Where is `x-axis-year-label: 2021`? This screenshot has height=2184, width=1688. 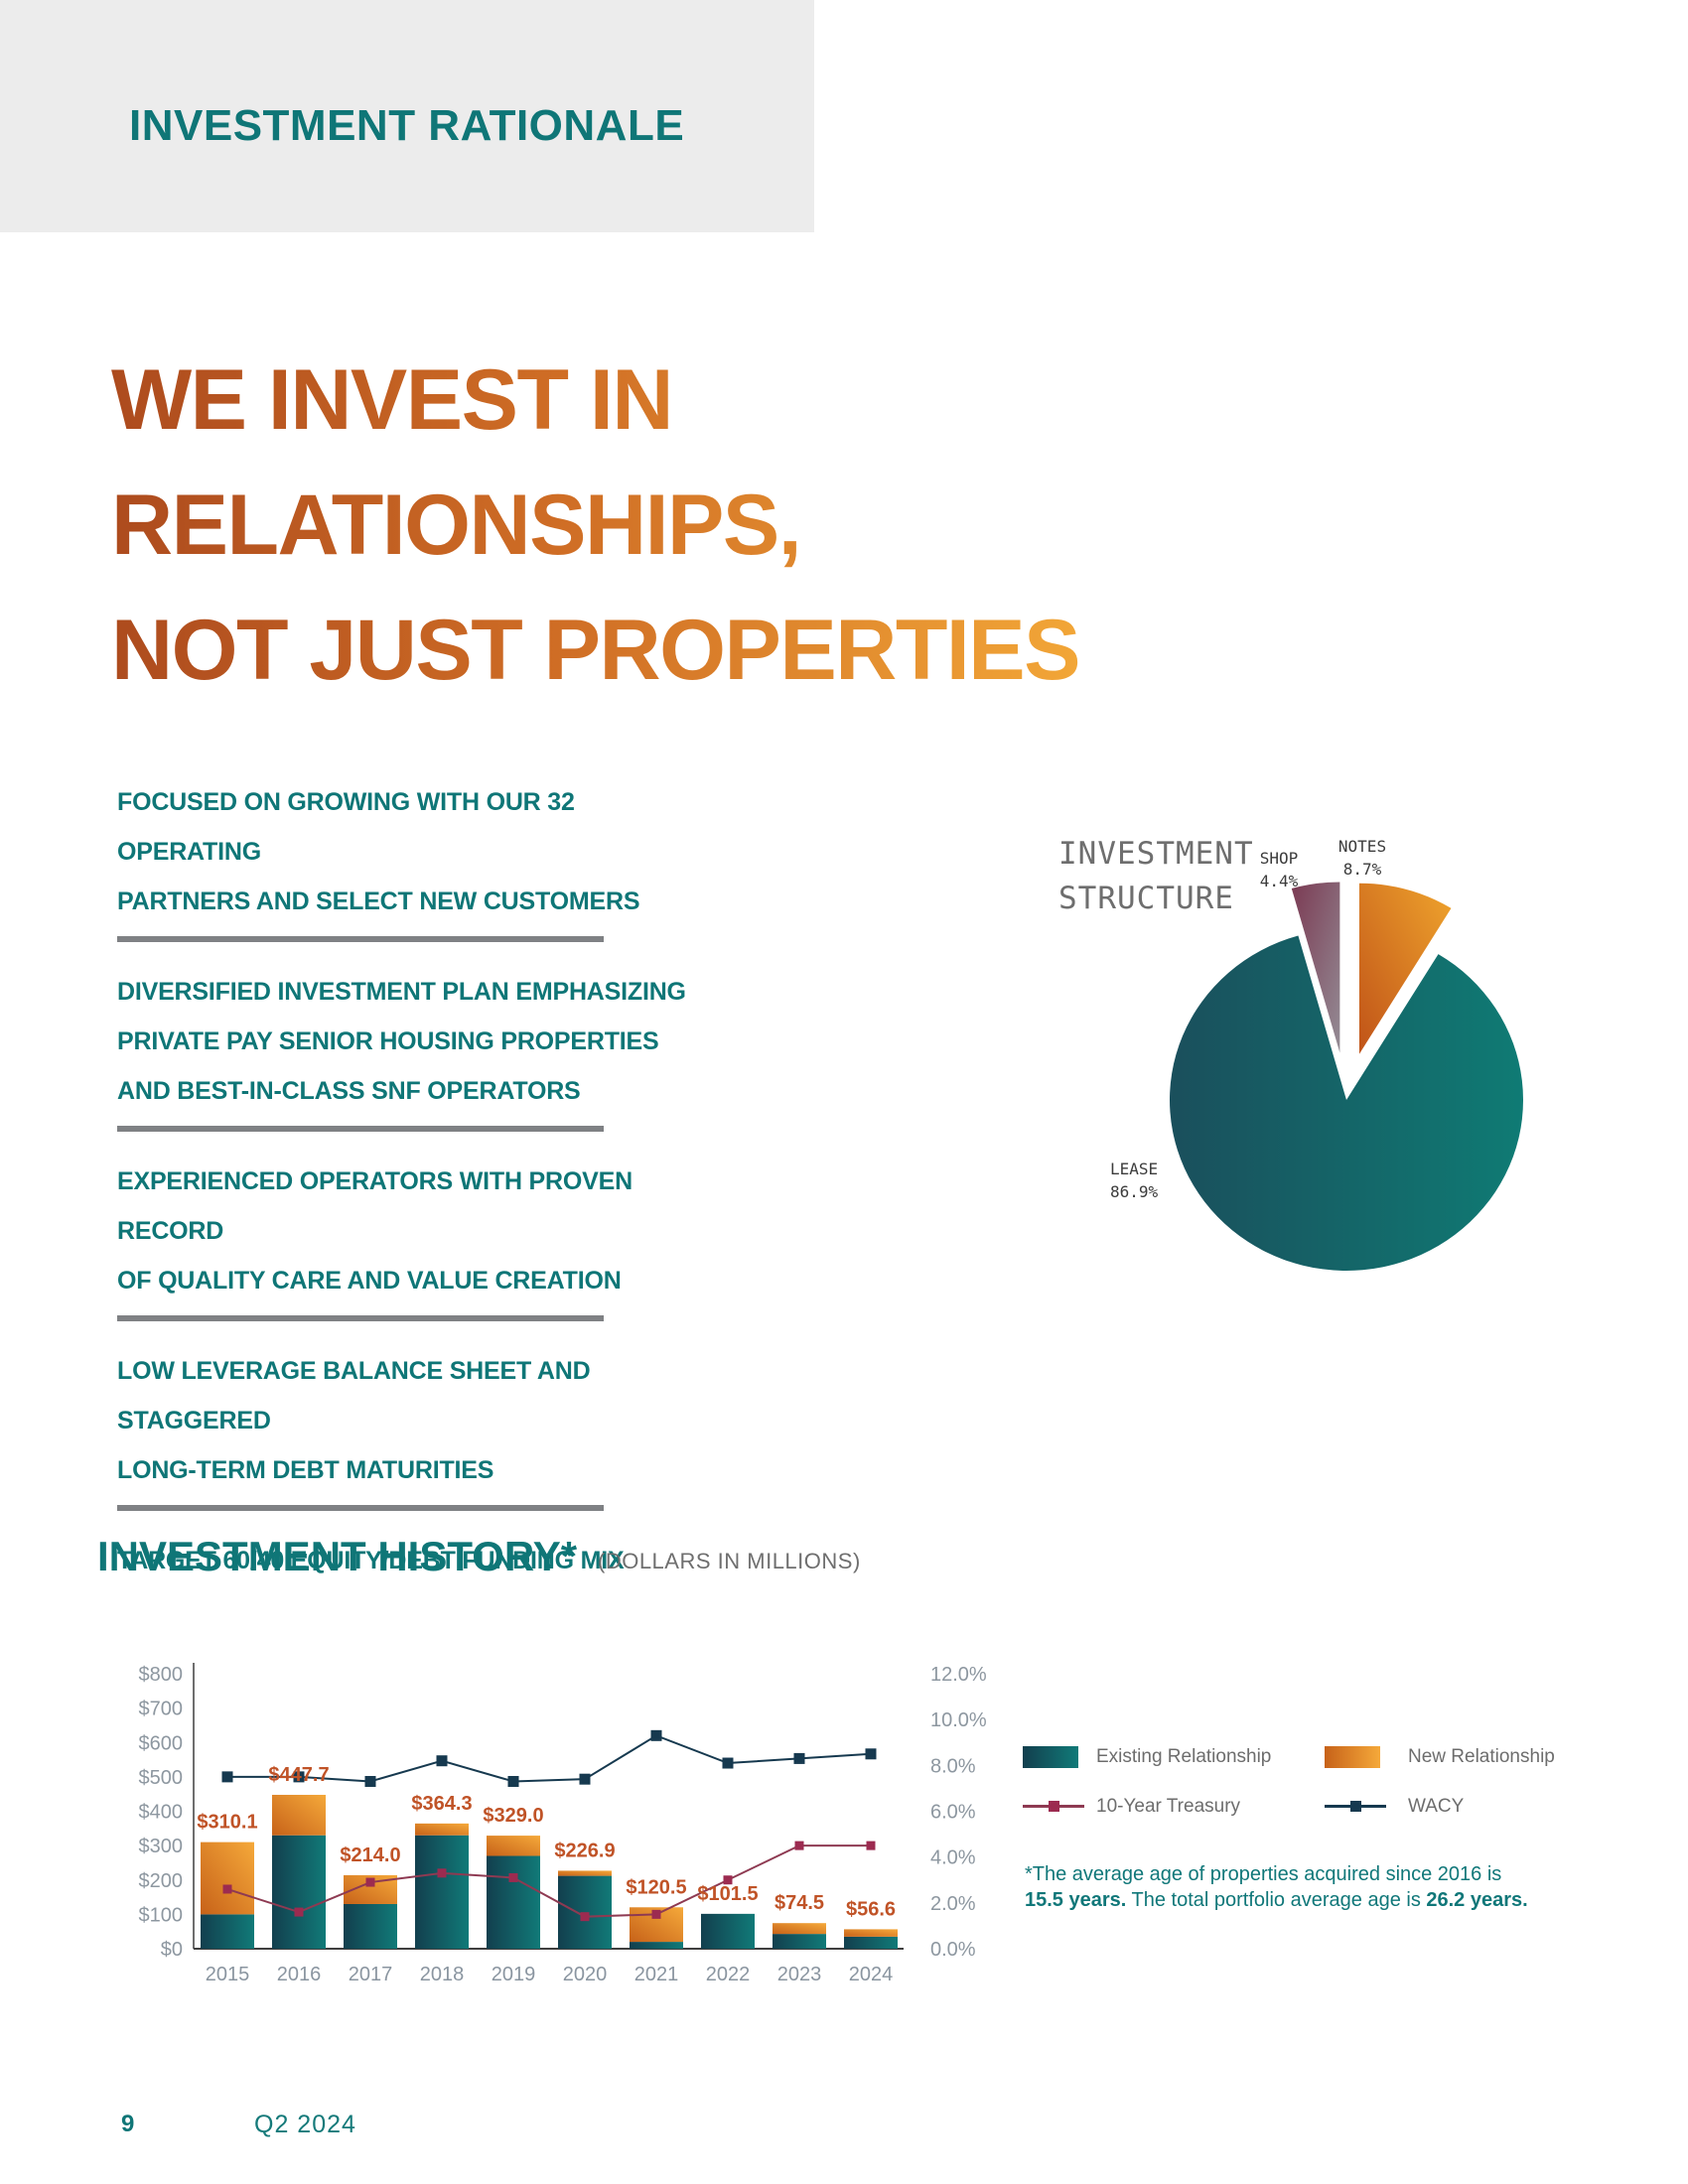 x-axis-year-label: 2021 is located at coordinates (656, 1974).